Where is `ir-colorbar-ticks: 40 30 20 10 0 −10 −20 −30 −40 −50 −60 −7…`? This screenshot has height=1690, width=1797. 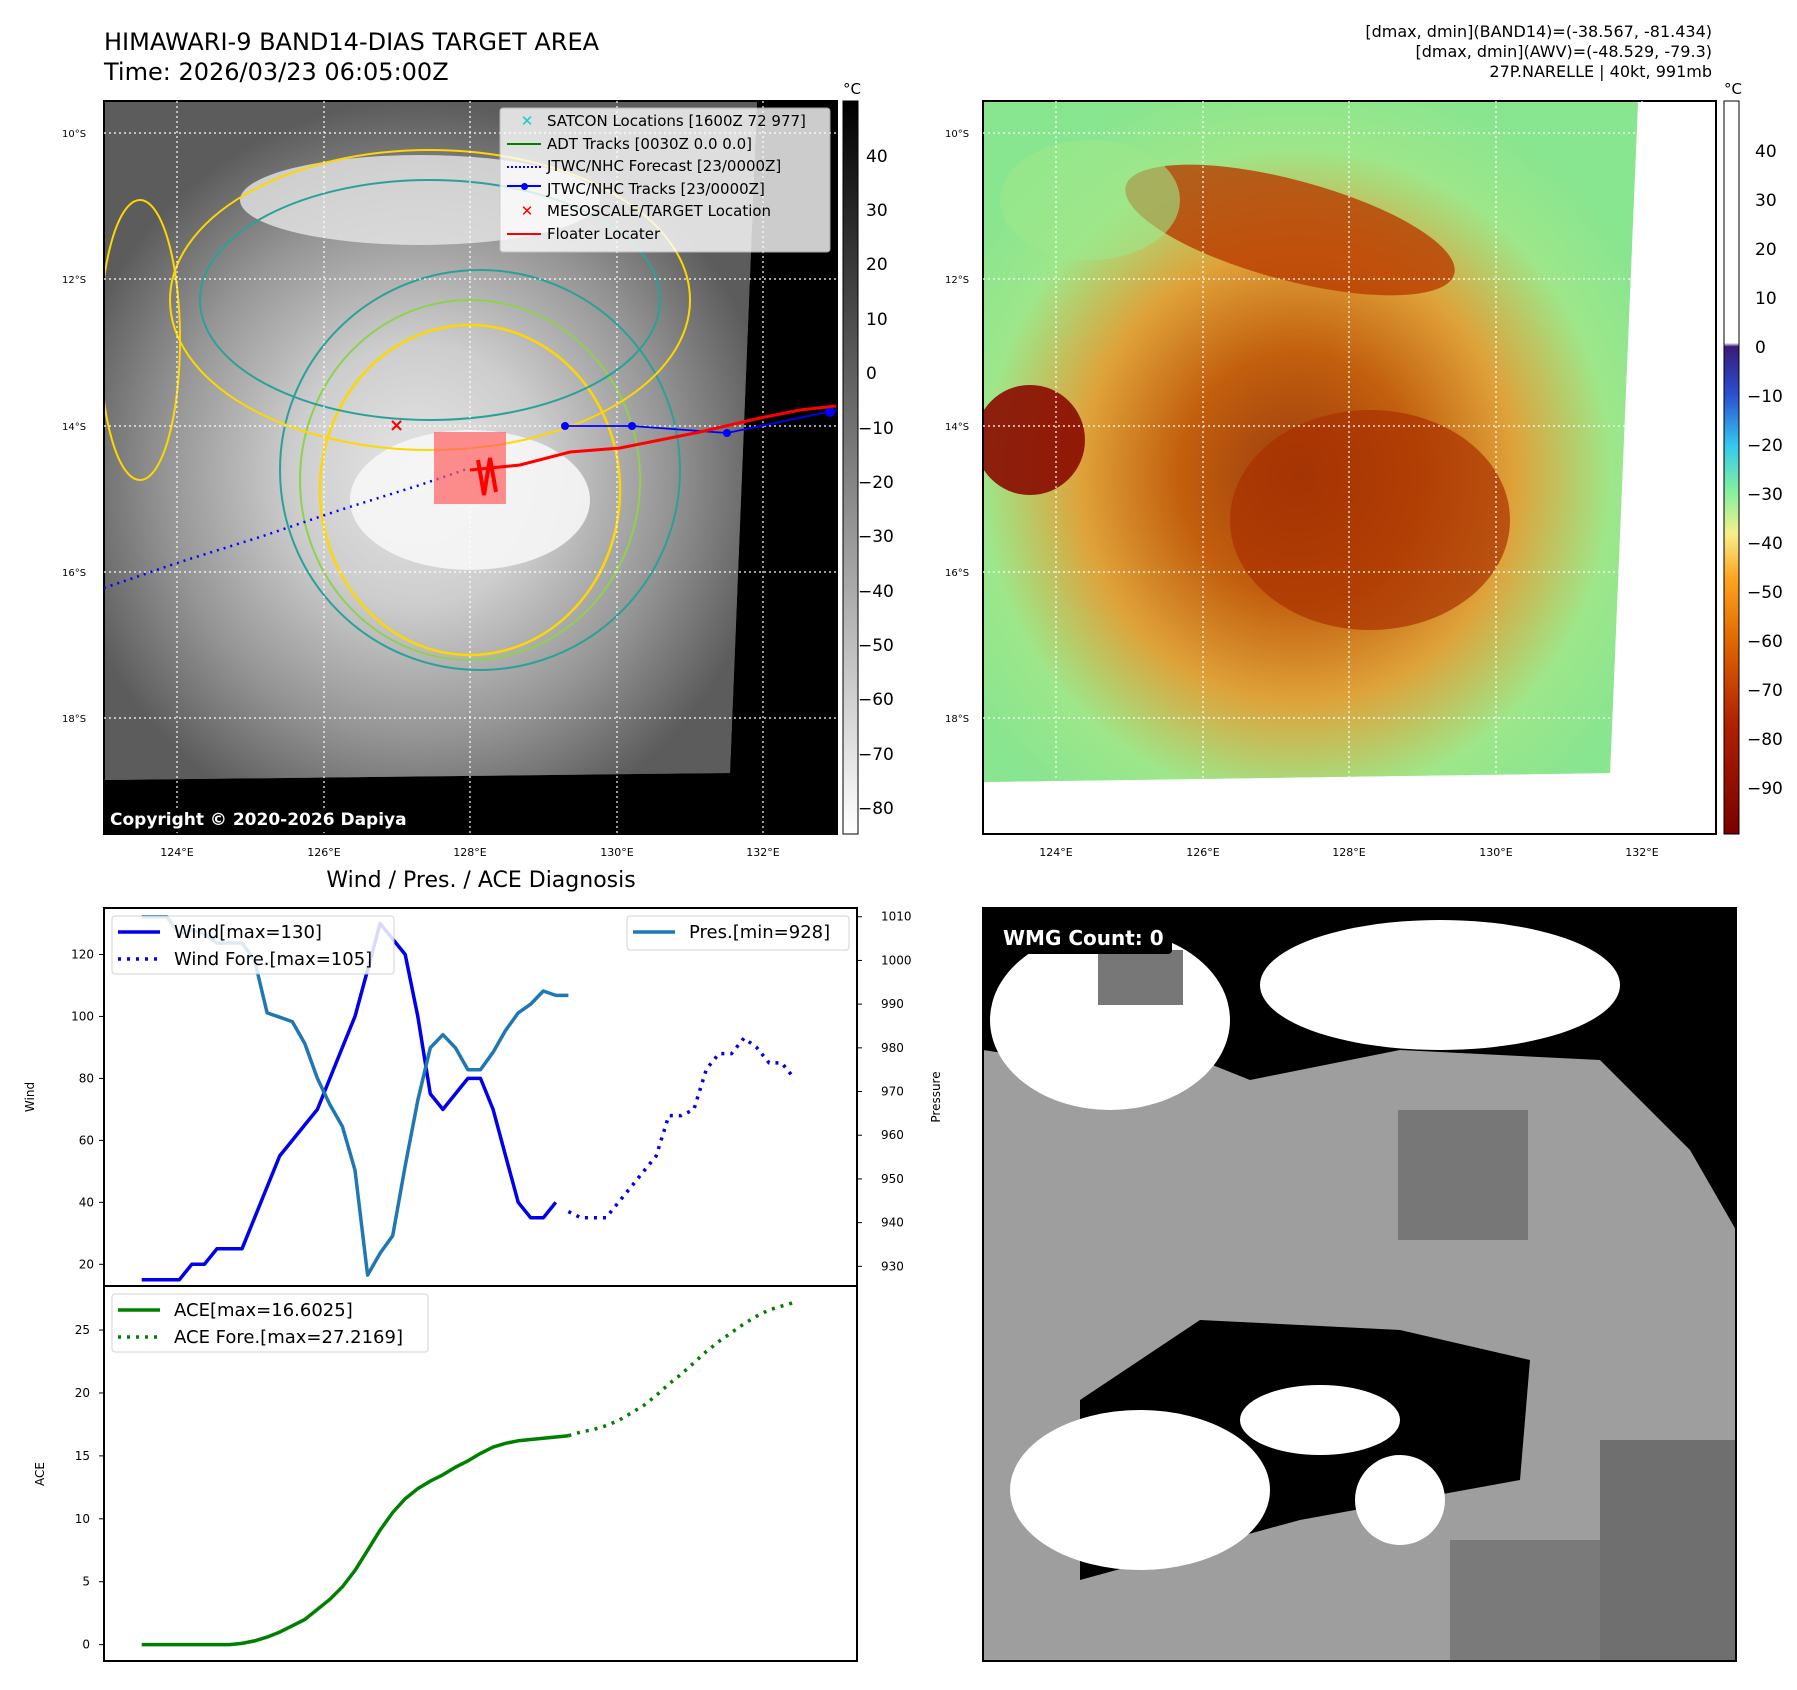 ir-colorbar-ticks: 40 30 20 10 0 −10 −20 −30 −40 −50 −60 −7… is located at coordinates (876, 483).